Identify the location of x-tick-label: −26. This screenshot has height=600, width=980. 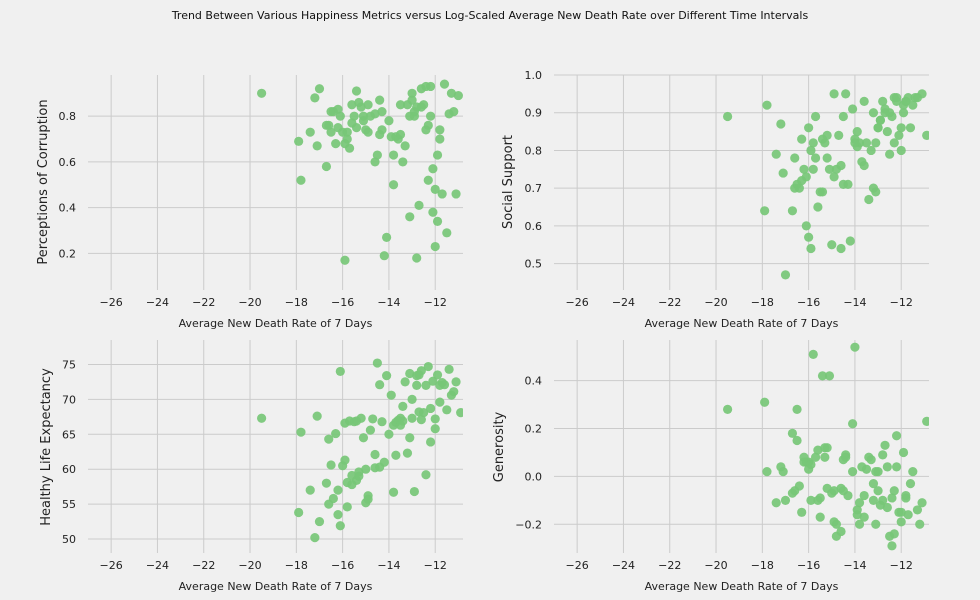
(577, 565).